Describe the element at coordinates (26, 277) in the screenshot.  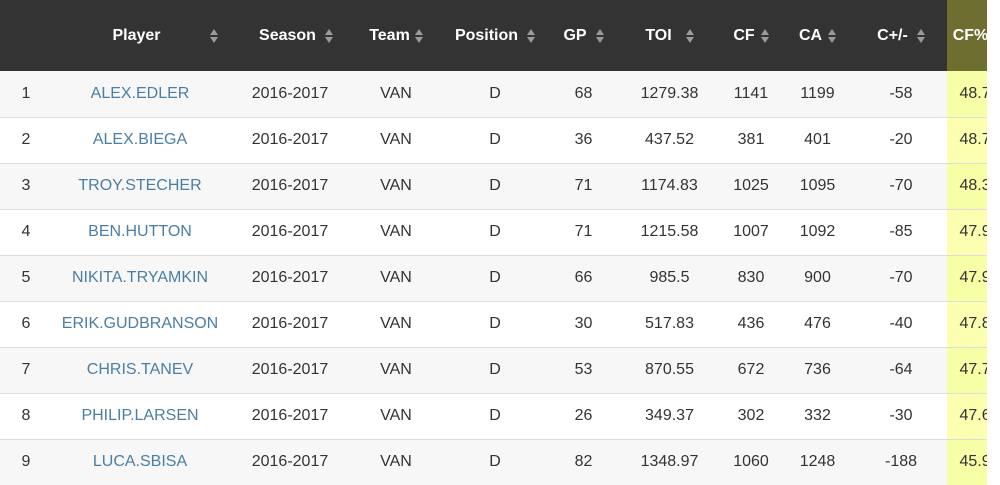
I see `cell-rank: 5` at that location.